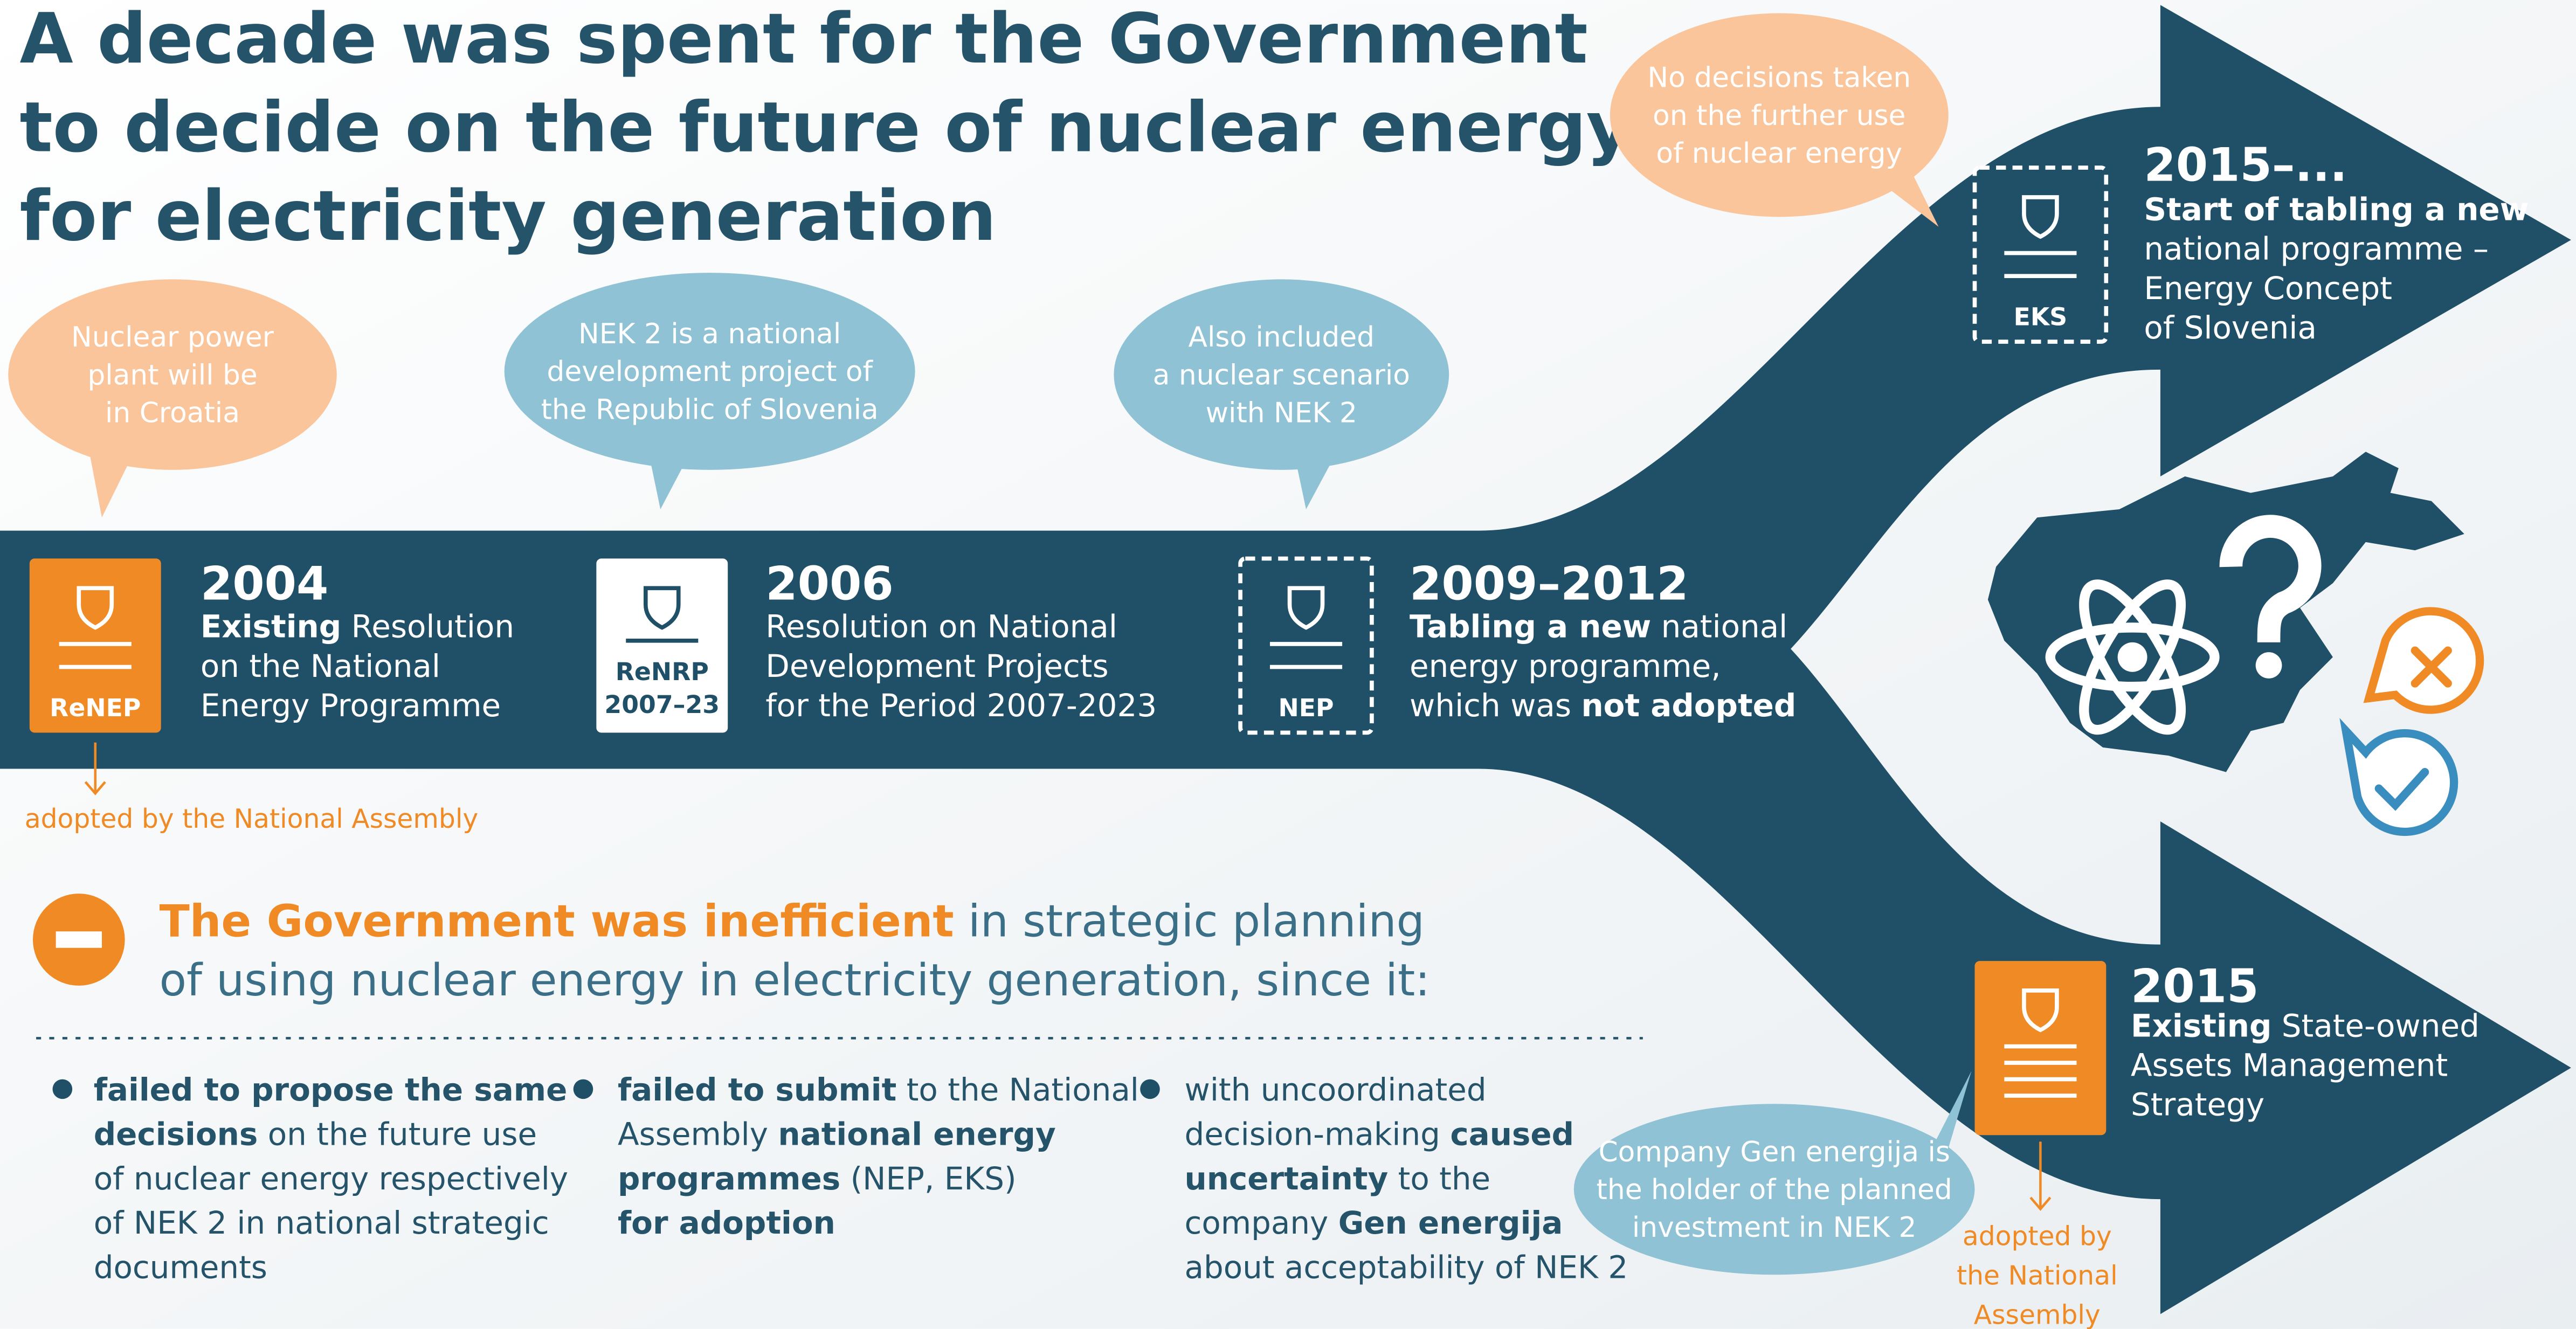 Image resolution: width=2576 pixels, height=1329 pixels. Describe the element at coordinates (2375, 1025) in the screenshot. I see `text-span: State-owned` at that location.